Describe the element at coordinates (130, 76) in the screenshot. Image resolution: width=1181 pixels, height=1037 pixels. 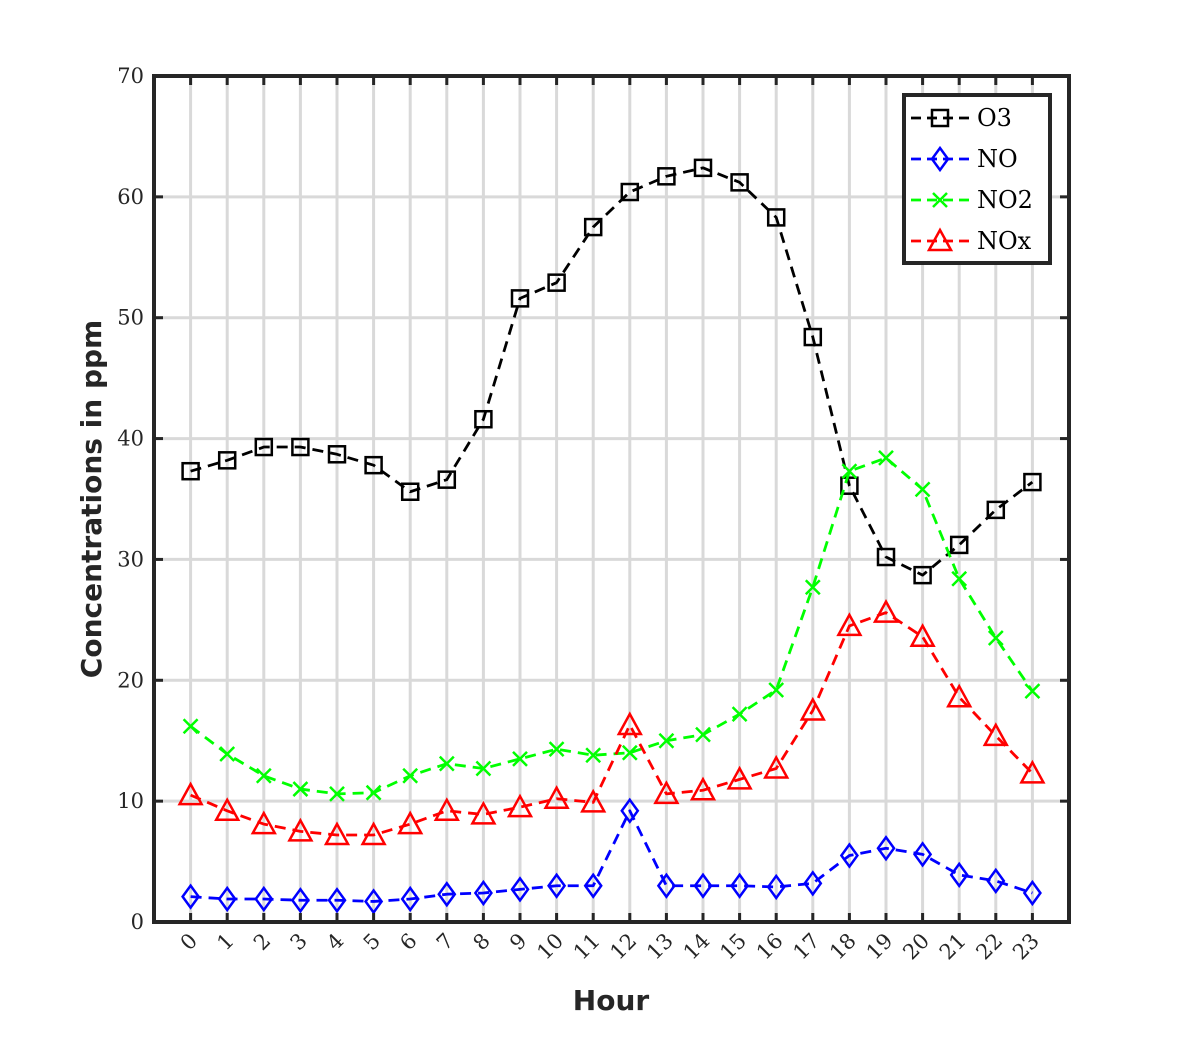
I see `y-tick-label: 70` at that location.